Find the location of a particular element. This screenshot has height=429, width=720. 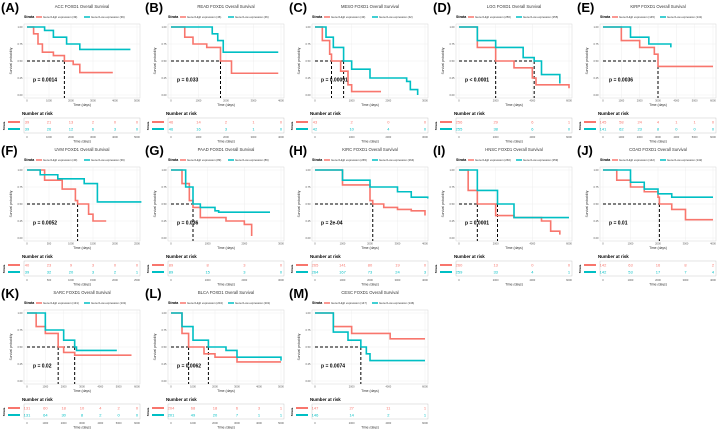

x-tick-label: 4000 is located at coordinates (259, 387).